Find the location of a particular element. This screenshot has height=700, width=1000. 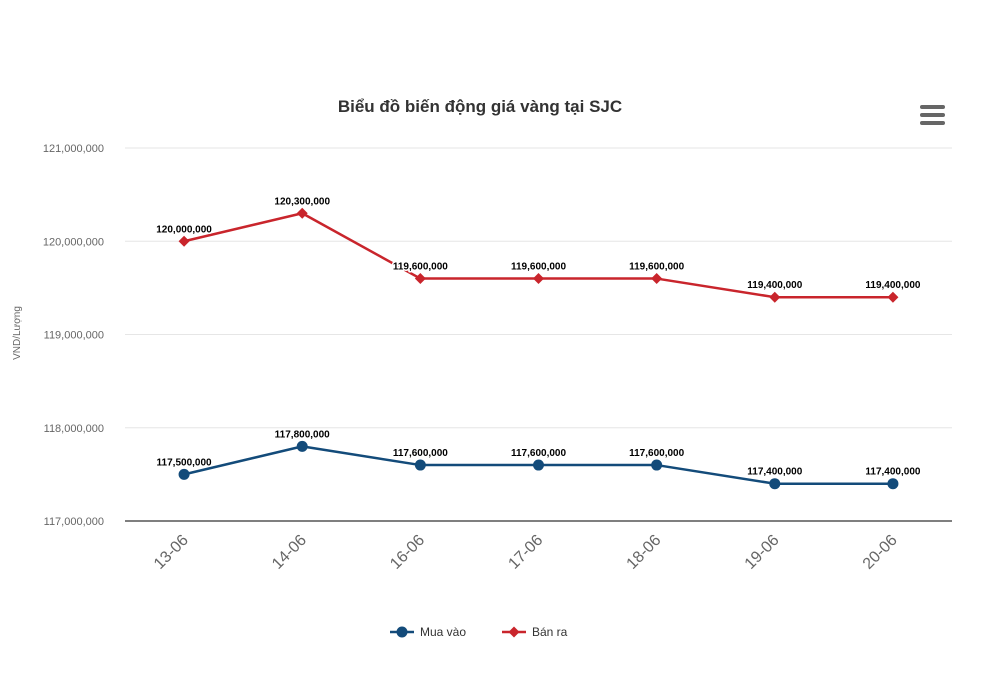

x-tick-label: 19-06 is located at coordinates (762, 552).